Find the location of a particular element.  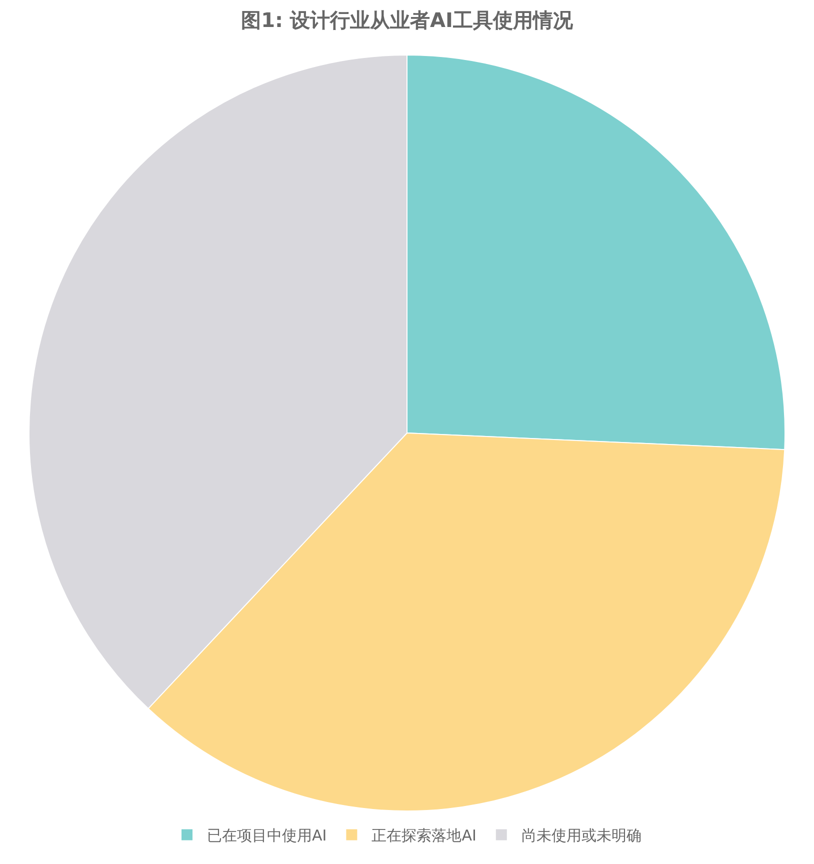

legend-label: 已在项目中使用AI is located at coordinates (267, 835).